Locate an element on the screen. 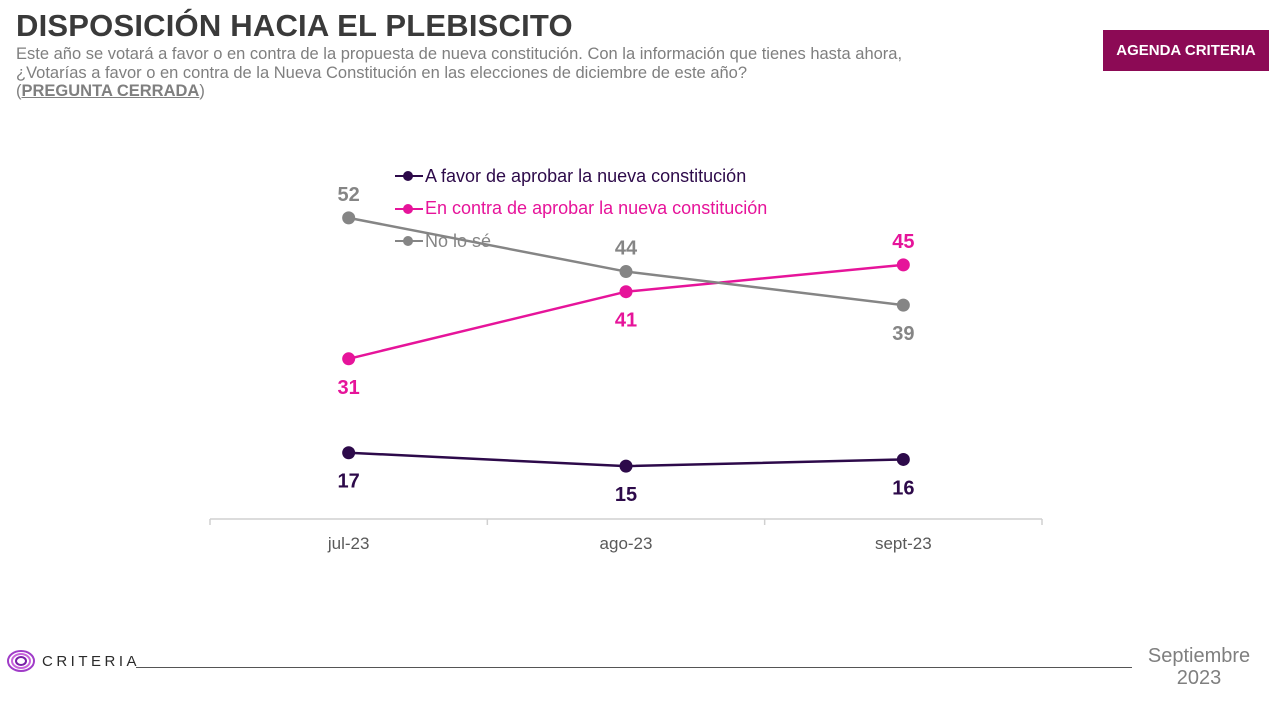 The height and width of the screenshot is (706, 1269). legend-label-favor: A favor de aprobar la nueva constitución is located at coordinates (586, 175).